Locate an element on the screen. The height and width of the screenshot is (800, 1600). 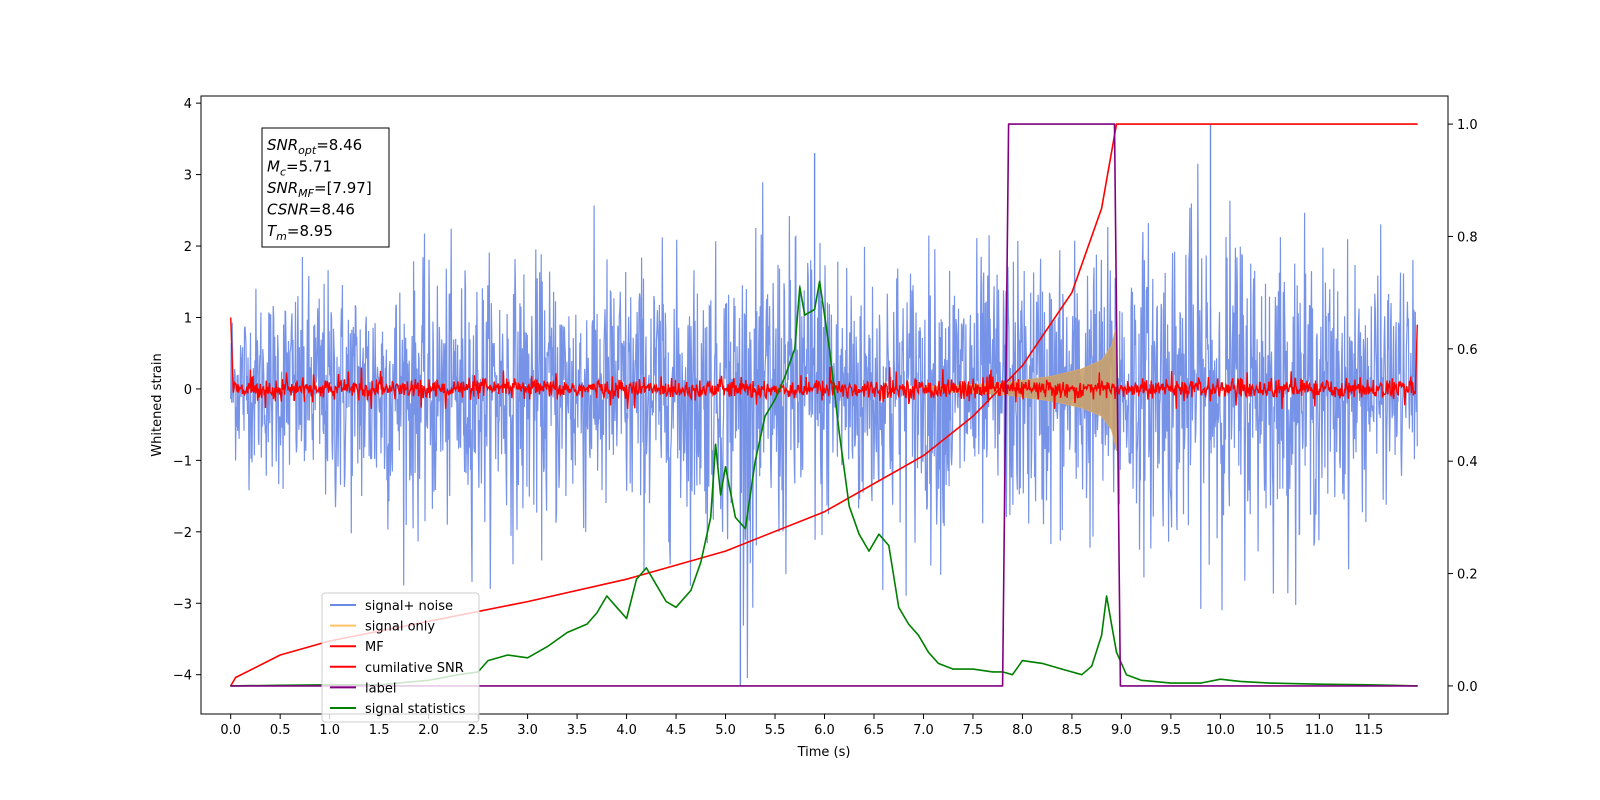
x-tick-label-23: 11.5 is located at coordinates (1368, 730).